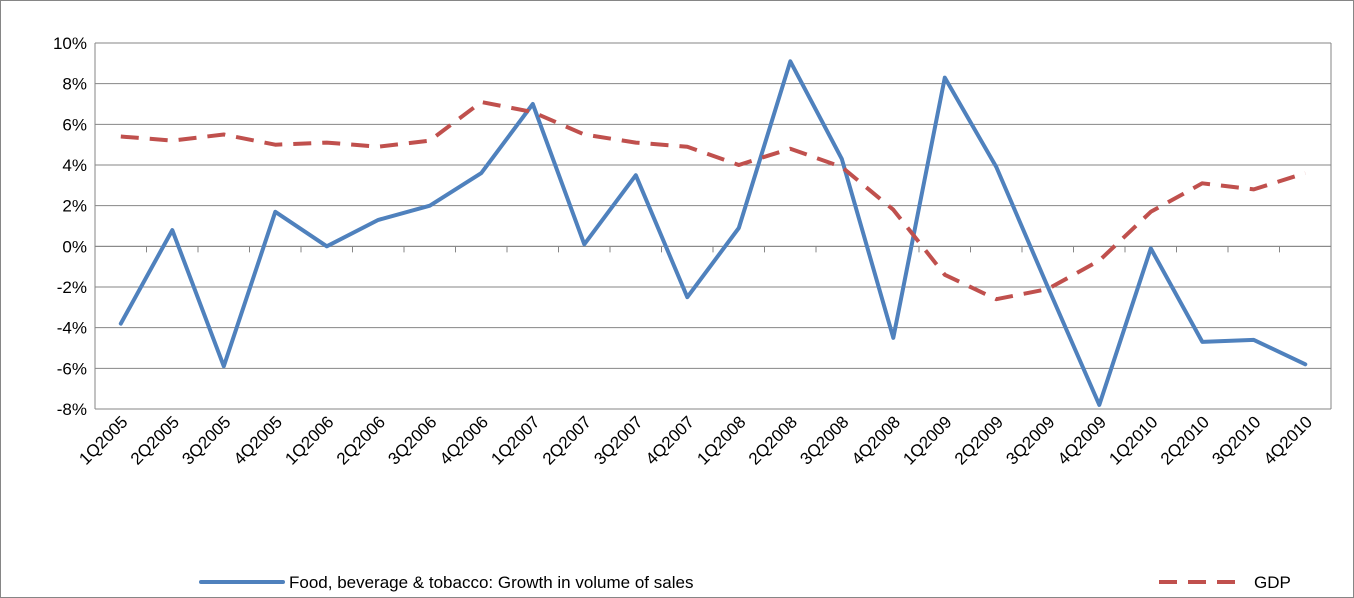  What do you see at coordinates (927, 440) in the screenshot?
I see `x-tick-label: 1Q2009` at bounding box center [927, 440].